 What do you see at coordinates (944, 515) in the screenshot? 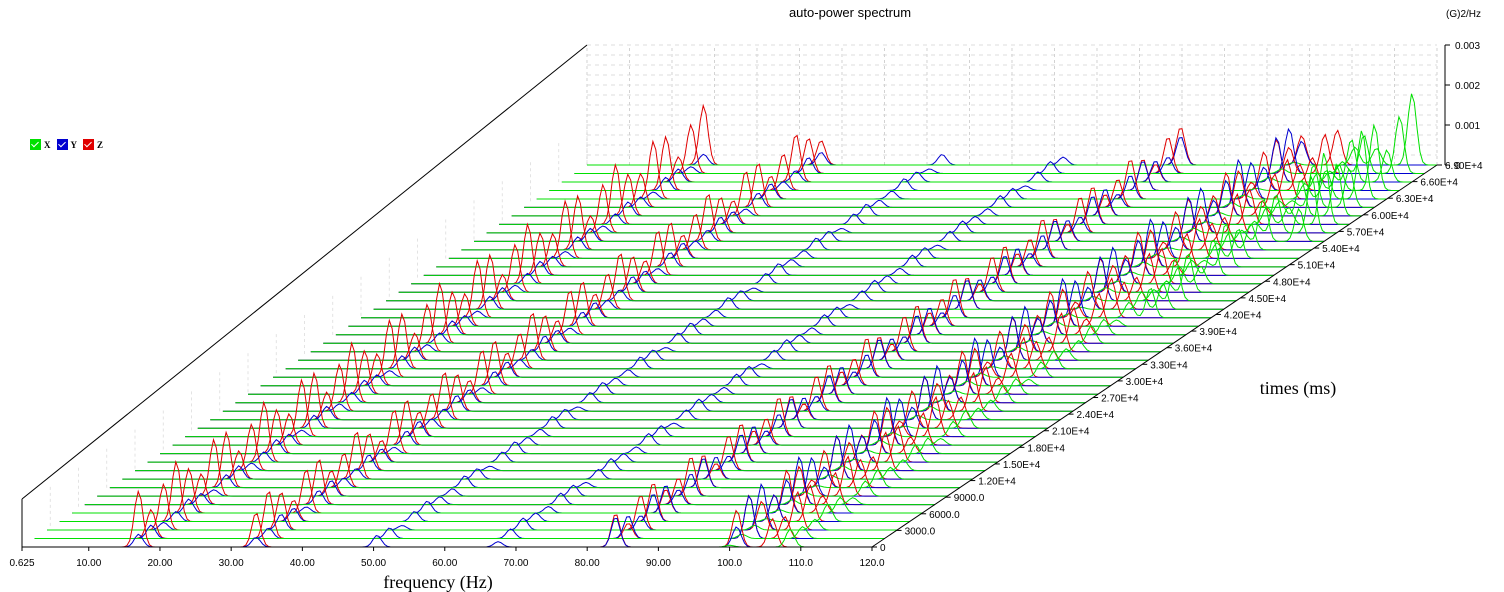
I see `time-tick-label: 6000.0` at bounding box center [944, 515].